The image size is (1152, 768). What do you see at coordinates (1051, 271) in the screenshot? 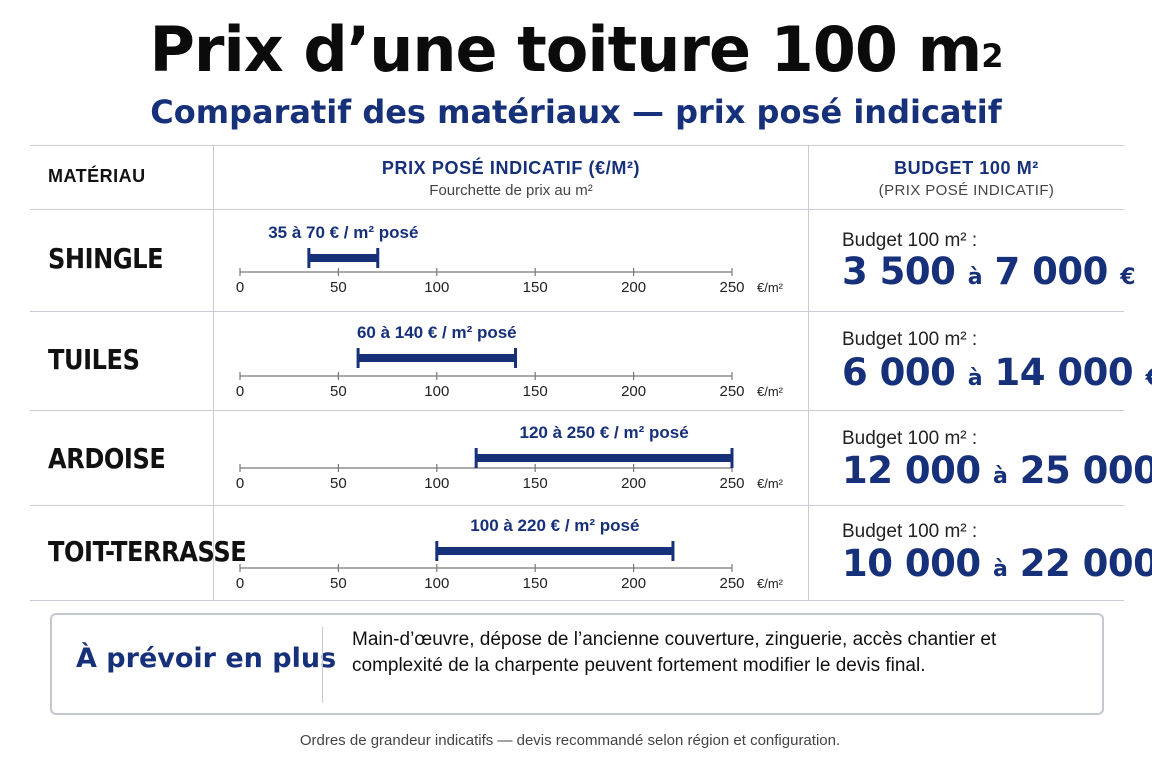
I see `budget-to: 7 000` at bounding box center [1051, 271].